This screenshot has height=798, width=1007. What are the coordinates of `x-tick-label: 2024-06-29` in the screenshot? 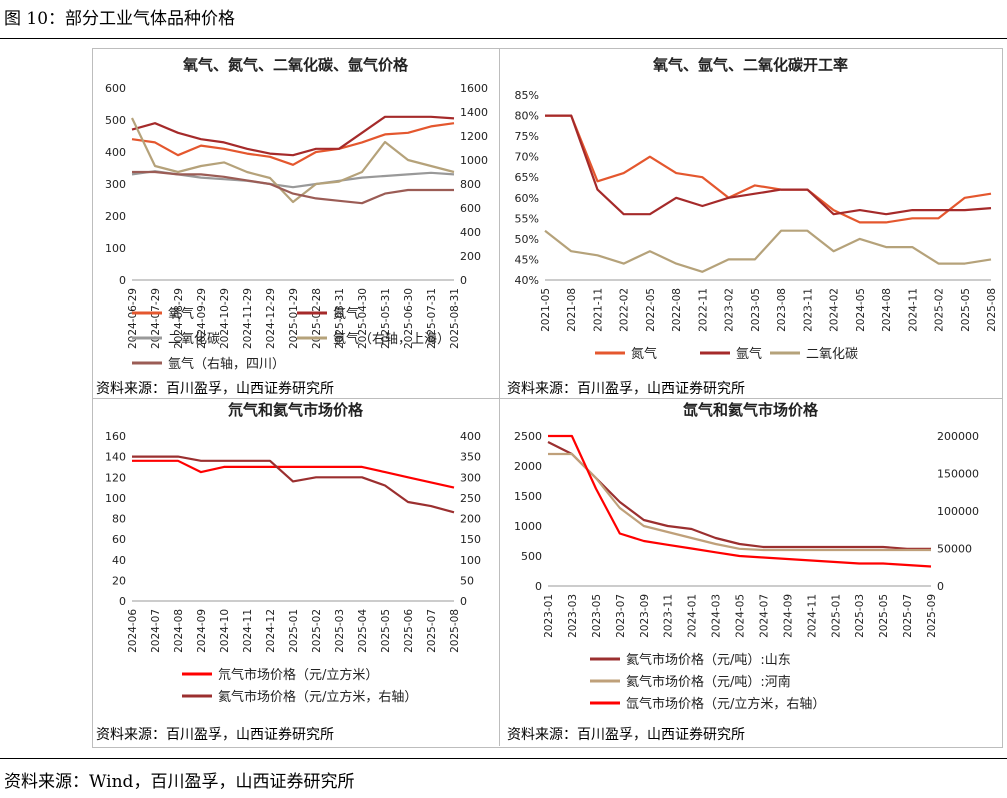 It's located at (133, 318).